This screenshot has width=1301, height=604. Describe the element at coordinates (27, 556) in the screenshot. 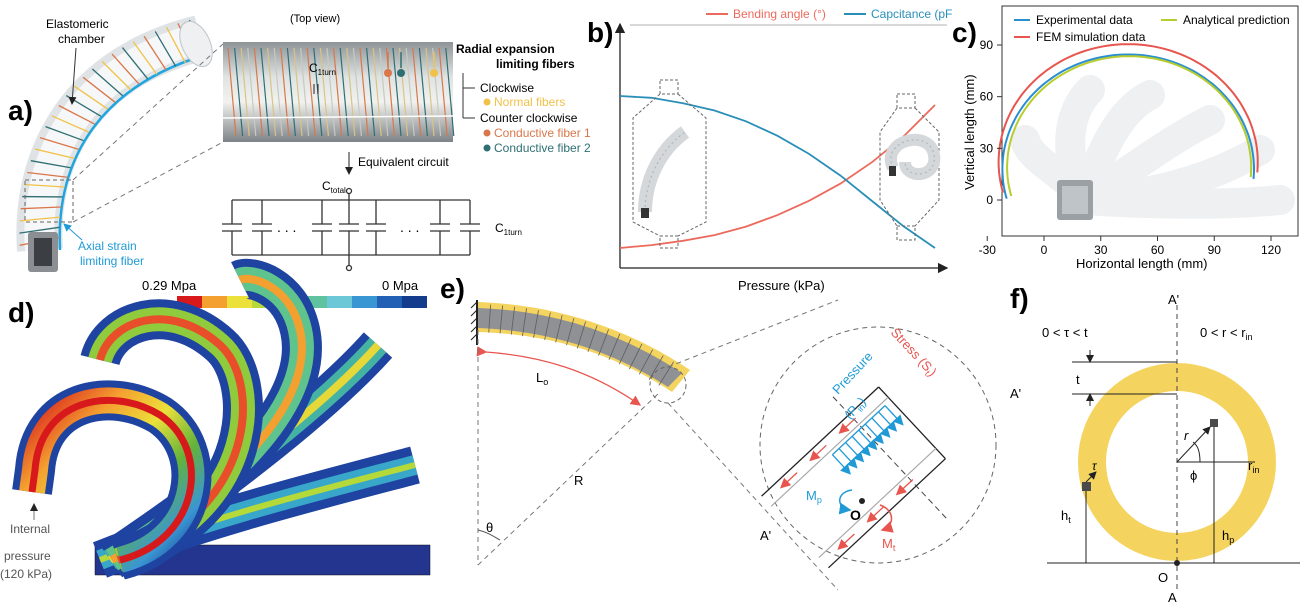

I see `internal-pressure-2: pressure` at that location.